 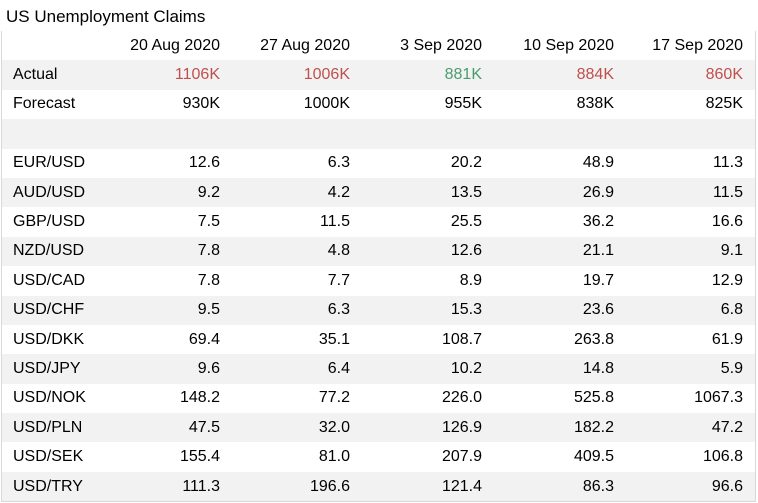 I want to click on pair-value-cell: 77.2, so click(x=297, y=398).